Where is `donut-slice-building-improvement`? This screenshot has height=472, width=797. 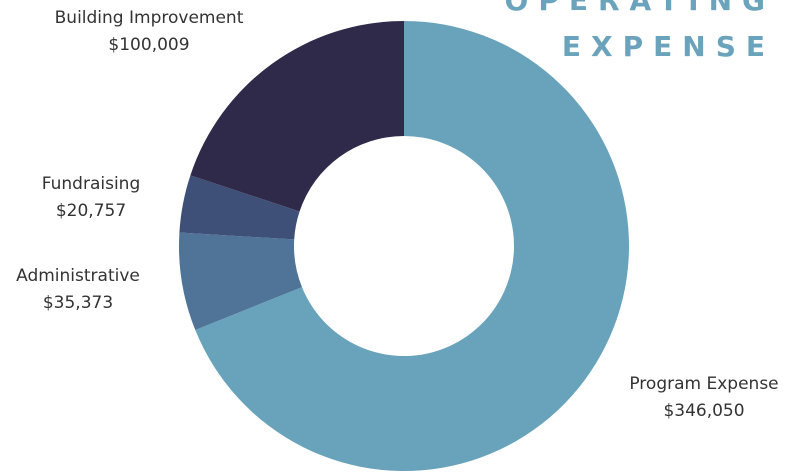 donut-slice-building-improvement is located at coordinates (297, 116).